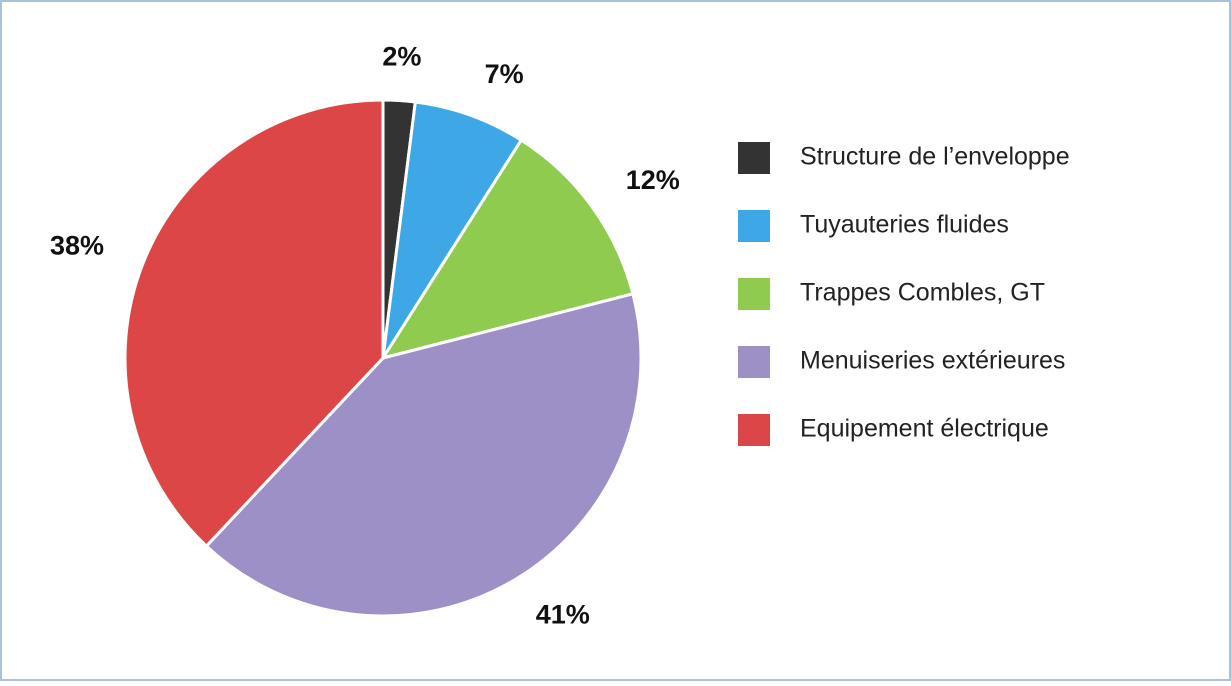 Image resolution: width=1231 pixels, height=686 pixels. What do you see at coordinates (935, 157) in the screenshot?
I see `legend-label: Structure de l’enveloppe` at bounding box center [935, 157].